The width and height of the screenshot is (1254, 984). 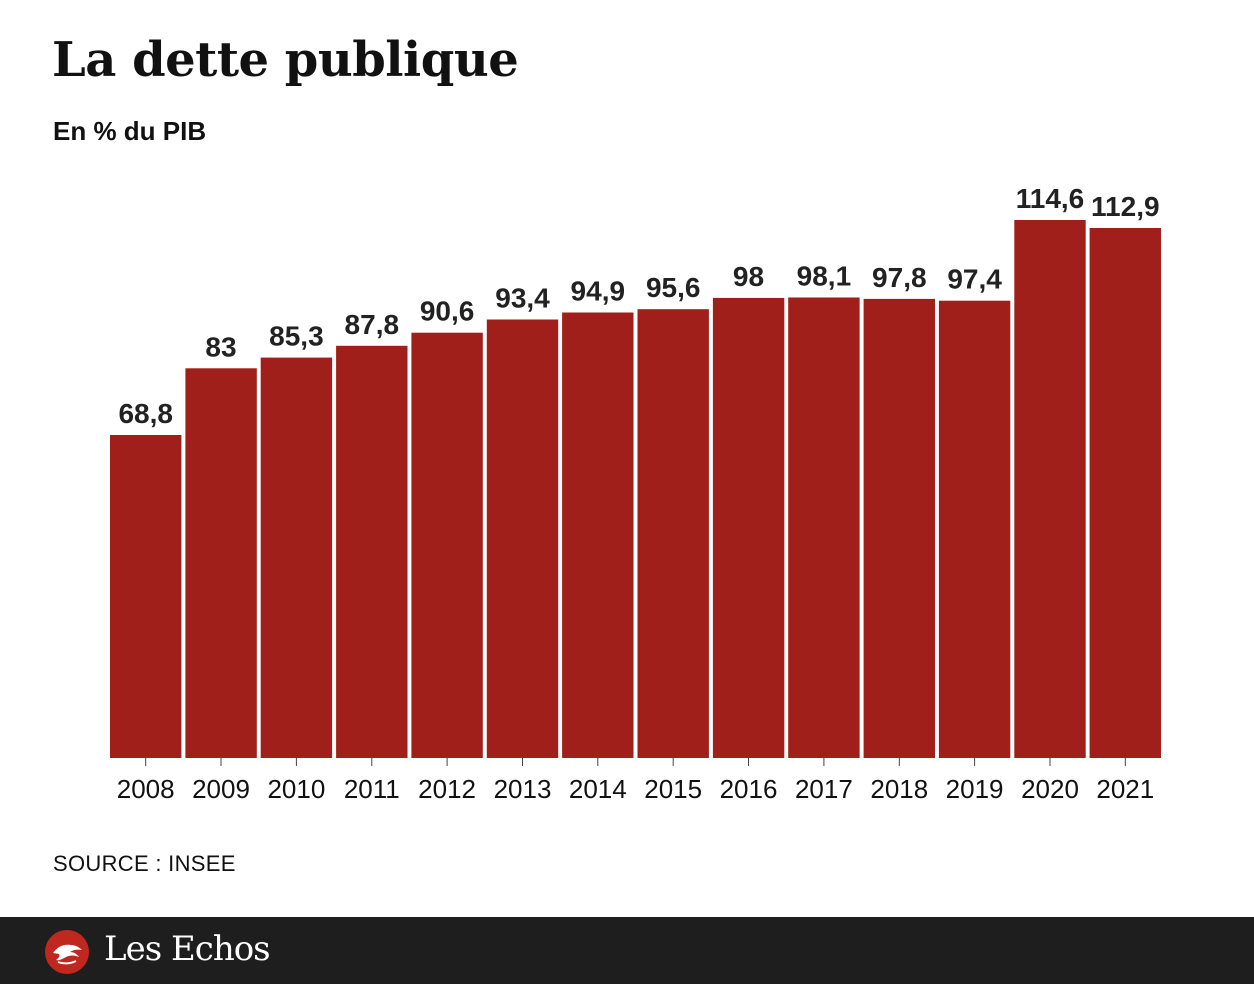 I want to click on footer-bar: Les Echos, so click(x=627, y=950).